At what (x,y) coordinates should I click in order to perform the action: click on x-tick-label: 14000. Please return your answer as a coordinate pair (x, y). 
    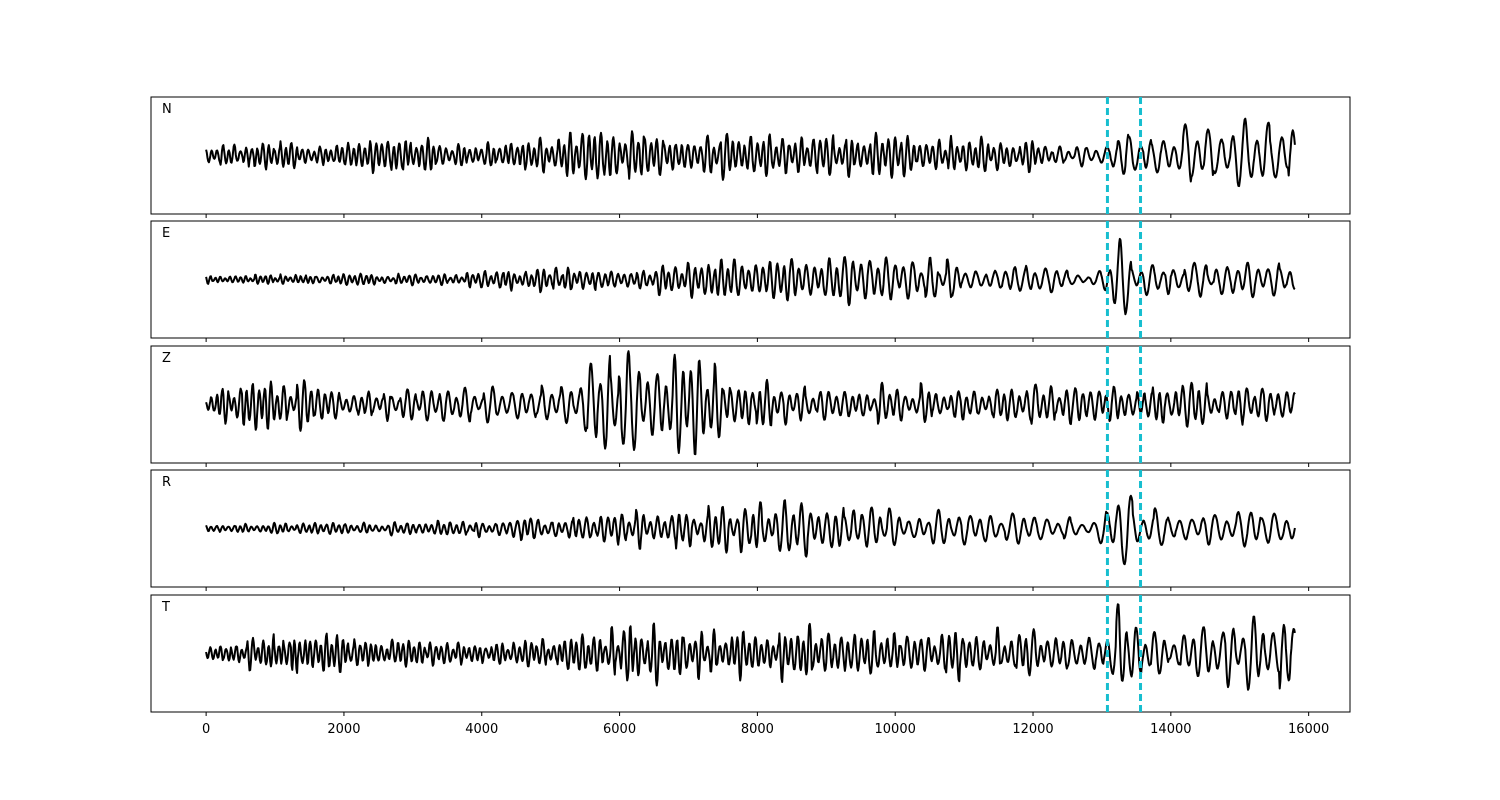
    Looking at the image, I should click on (1170, 729).